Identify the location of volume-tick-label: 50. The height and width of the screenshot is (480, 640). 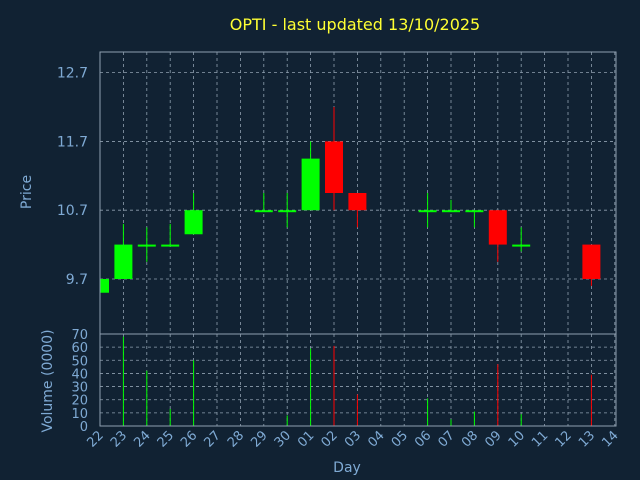
(79, 361).